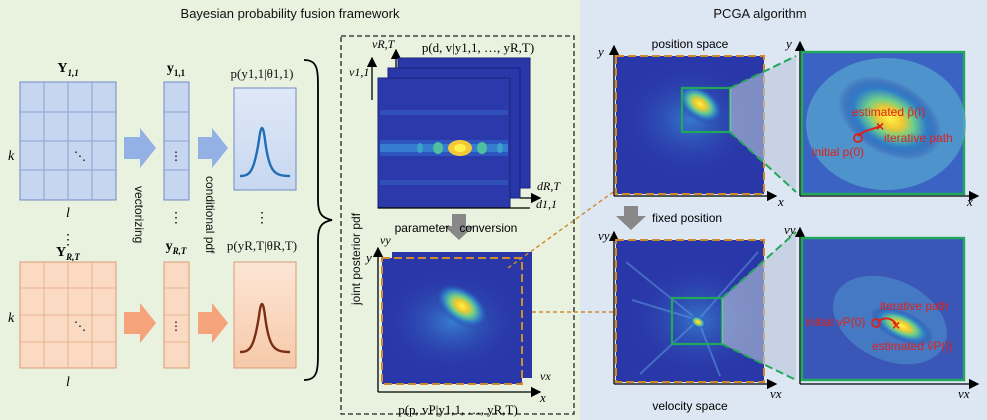 This screenshot has height=420, width=987. Describe the element at coordinates (68, 213) in the screenshot. I see `matrix-top-col-label: l` at that location.